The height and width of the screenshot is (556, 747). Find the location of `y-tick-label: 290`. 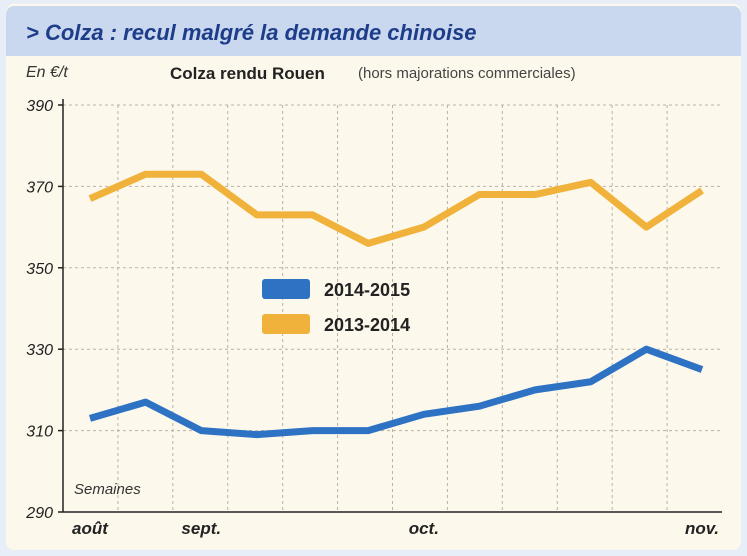

y-tick-label: 290 is located at coordinates (39, 513).